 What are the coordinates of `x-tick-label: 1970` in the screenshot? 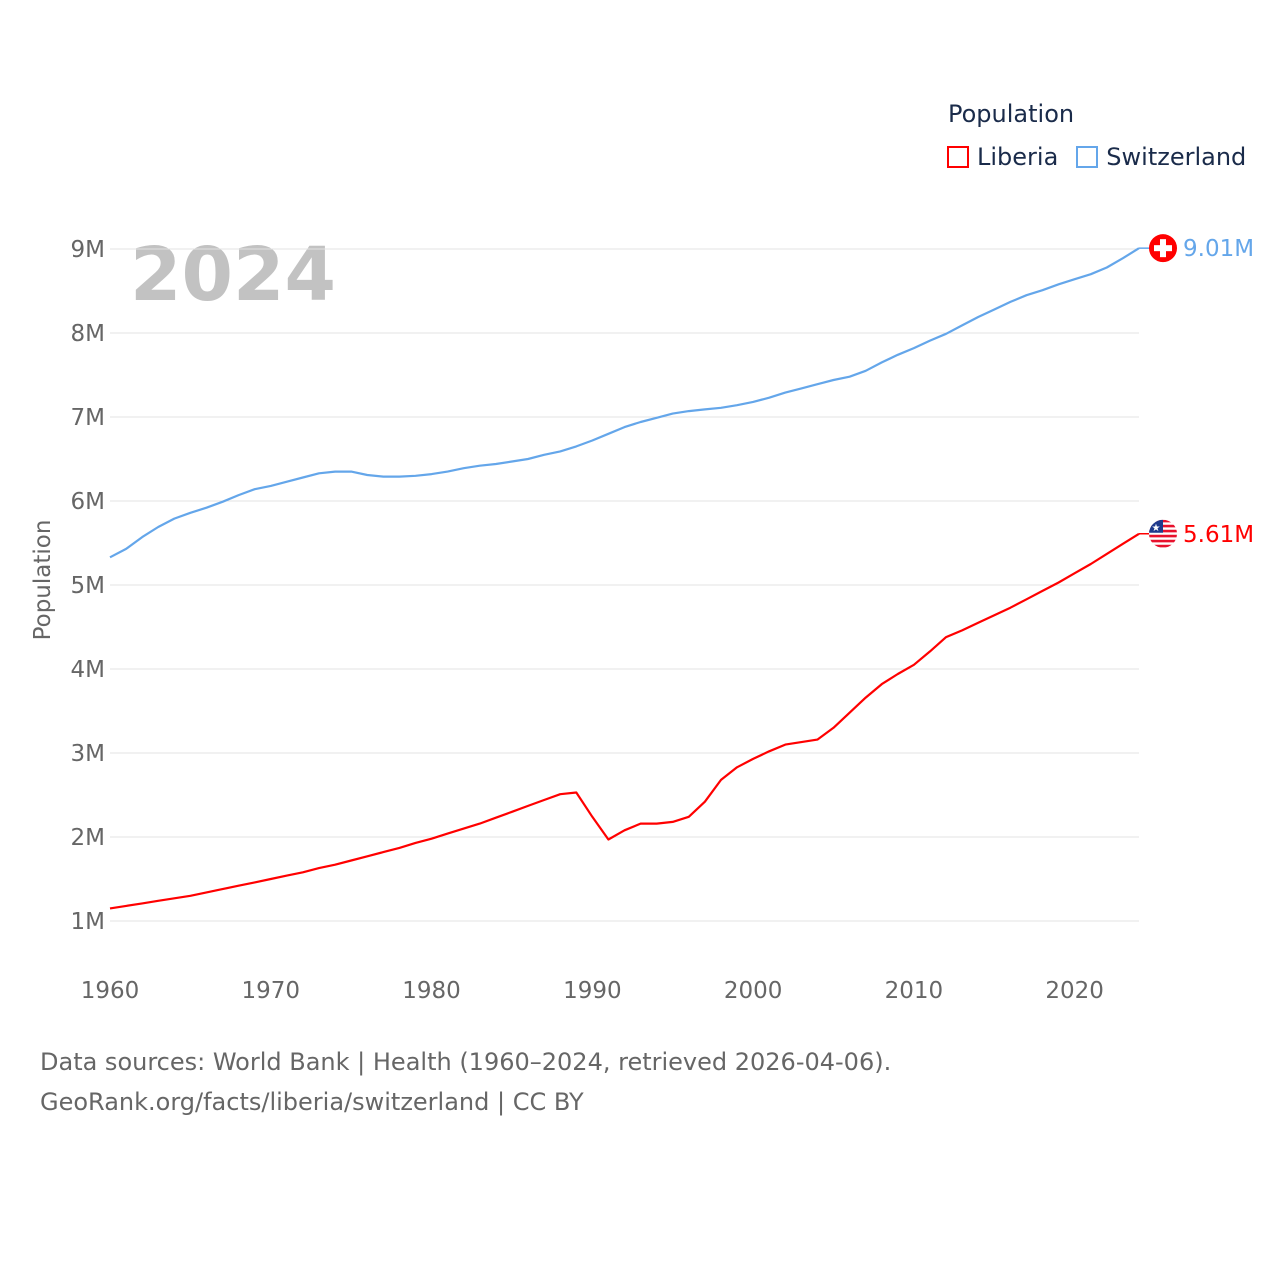 It's located at (271, 991).